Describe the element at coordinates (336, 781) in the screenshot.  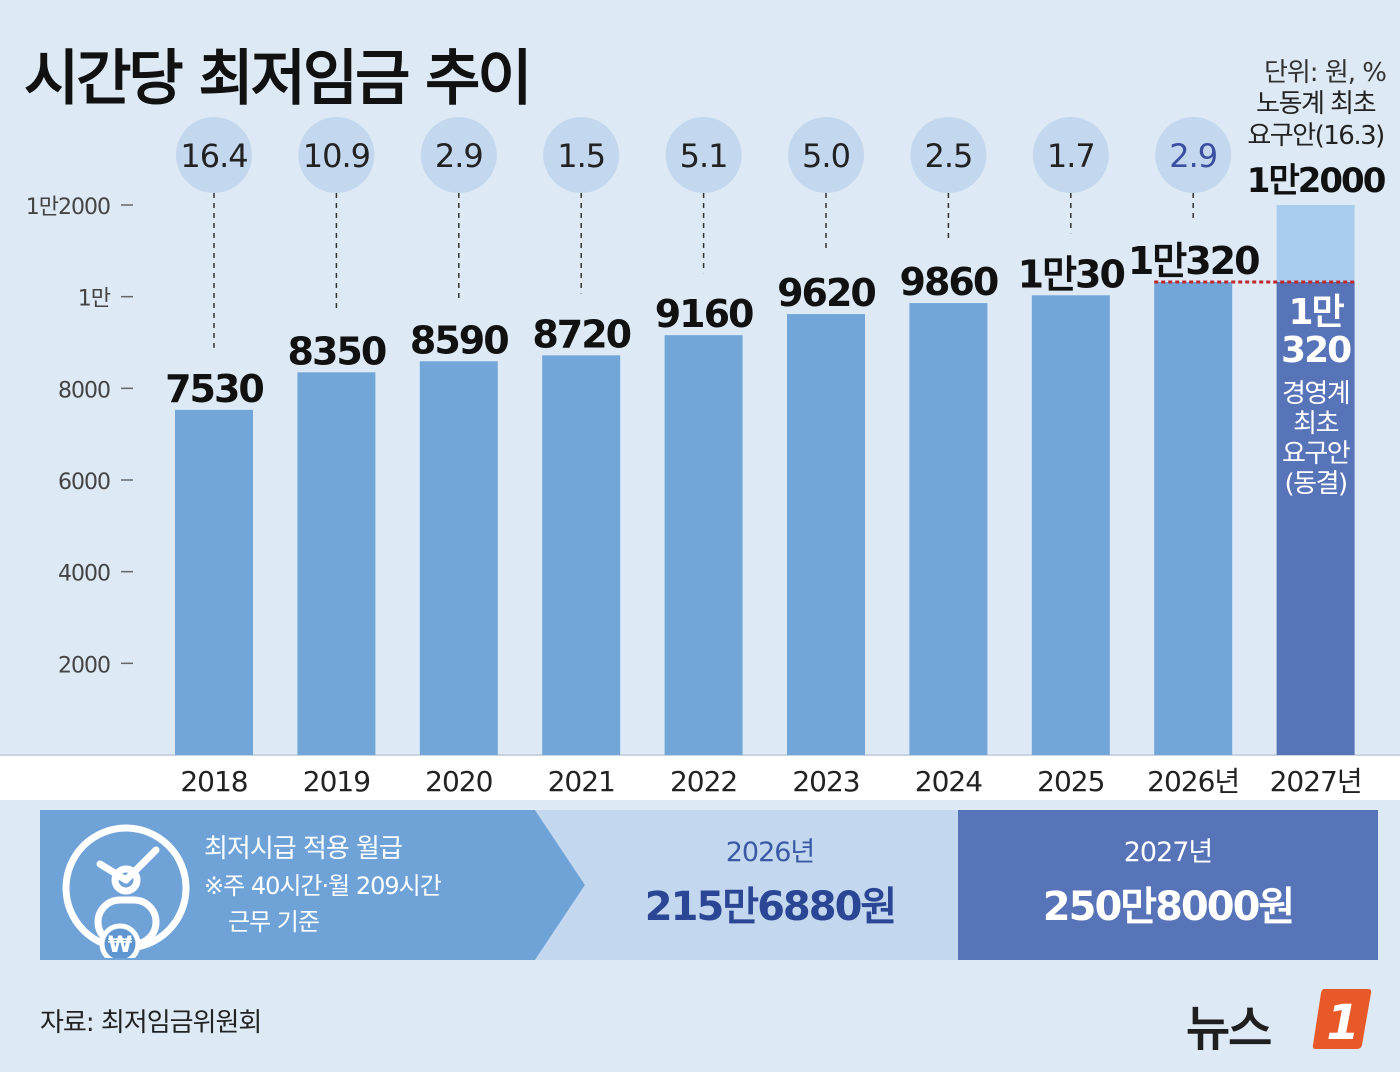
I see `x-tick-label: 2019` at that location.